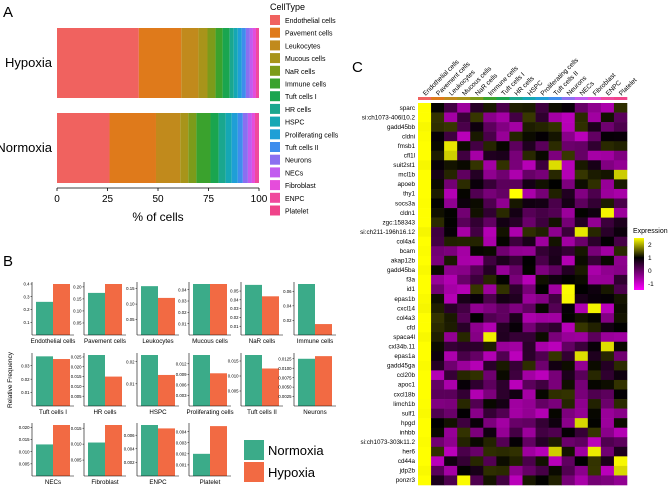 The width and height of the screenshot is (669, 496). What do you see at coordinates (411, 327) in the screenshot?
I see `c-row-label: cfd` at bounding box center [411, 327].